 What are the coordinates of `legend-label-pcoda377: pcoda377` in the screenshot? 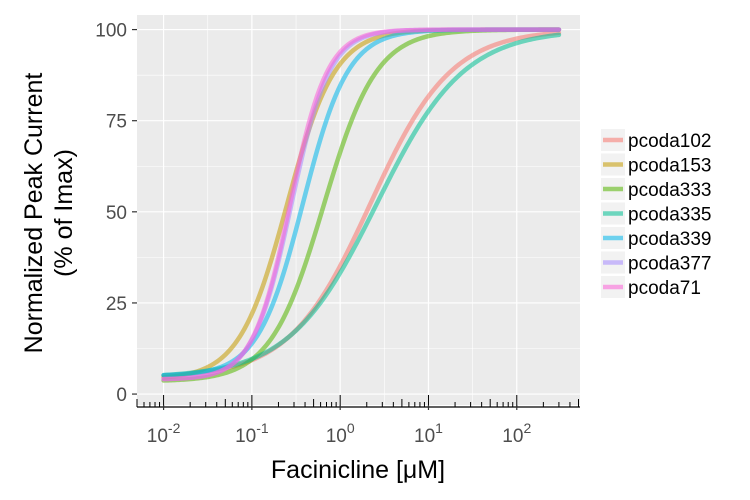 It's located at (669, 264).